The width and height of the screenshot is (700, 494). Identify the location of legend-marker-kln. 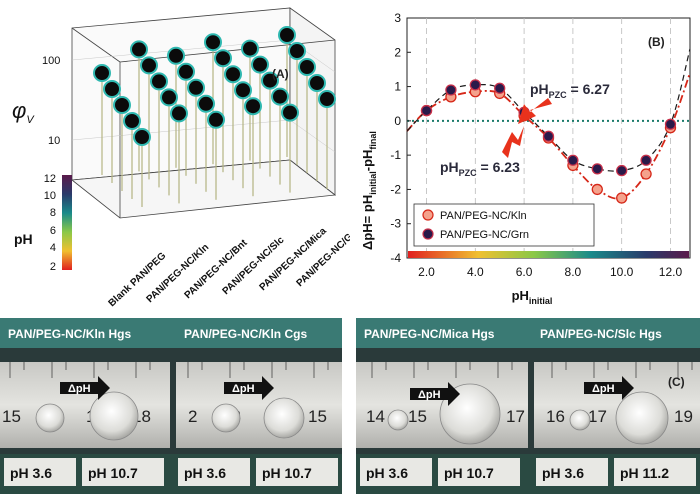
(428, 215).